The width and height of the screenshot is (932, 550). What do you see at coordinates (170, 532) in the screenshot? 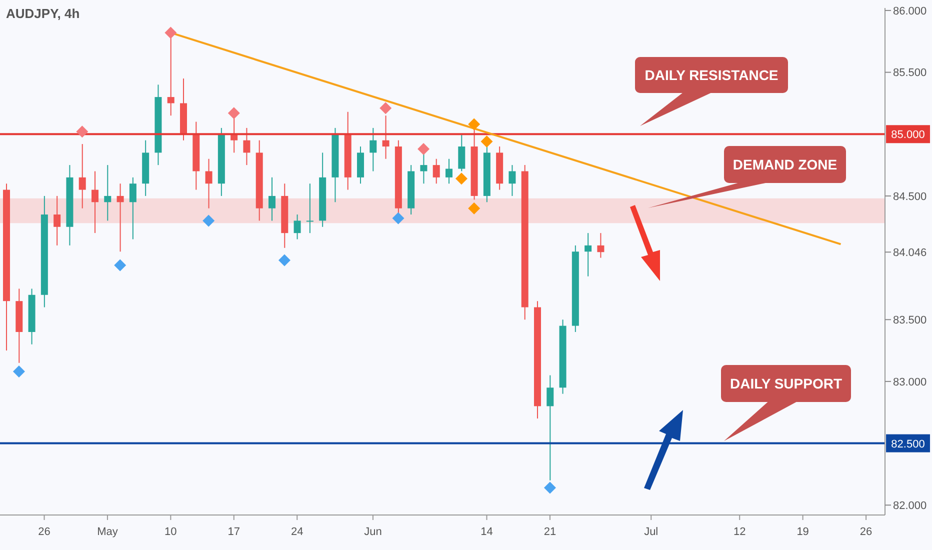
I see `x-tick-label: 10` at bounding box center [170, 532].